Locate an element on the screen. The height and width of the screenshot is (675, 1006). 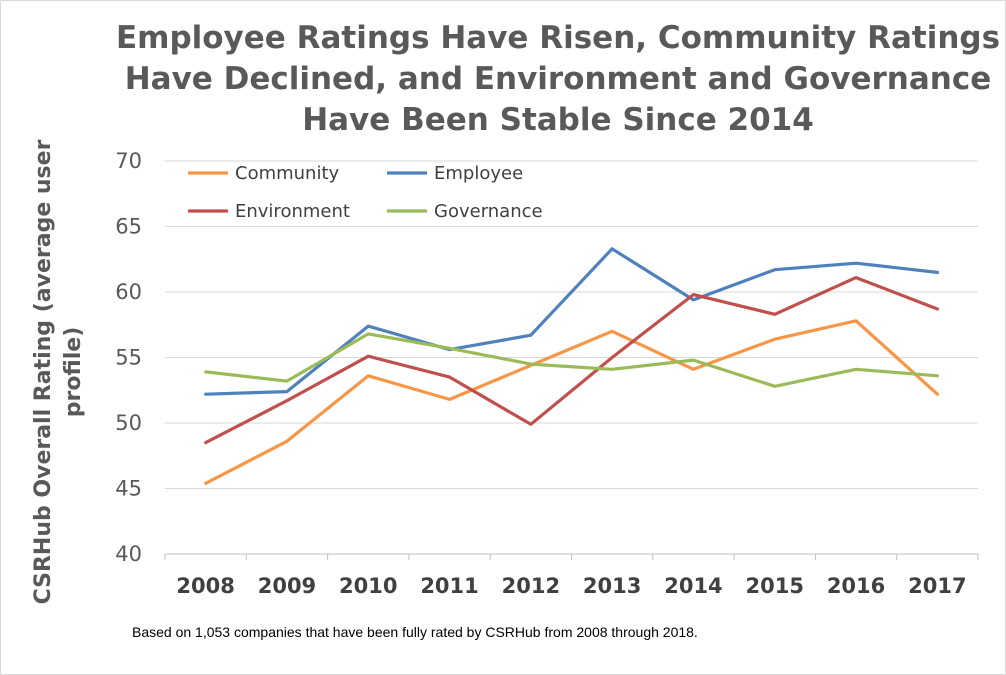
legend-label-environment: Environment is located at coordinates (292, 211).